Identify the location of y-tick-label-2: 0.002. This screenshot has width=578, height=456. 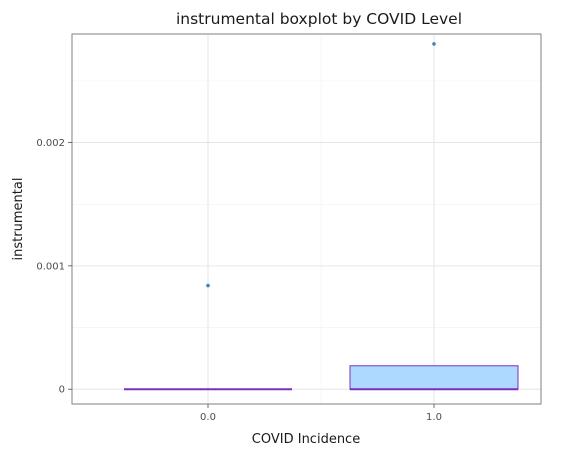
(50, 143).